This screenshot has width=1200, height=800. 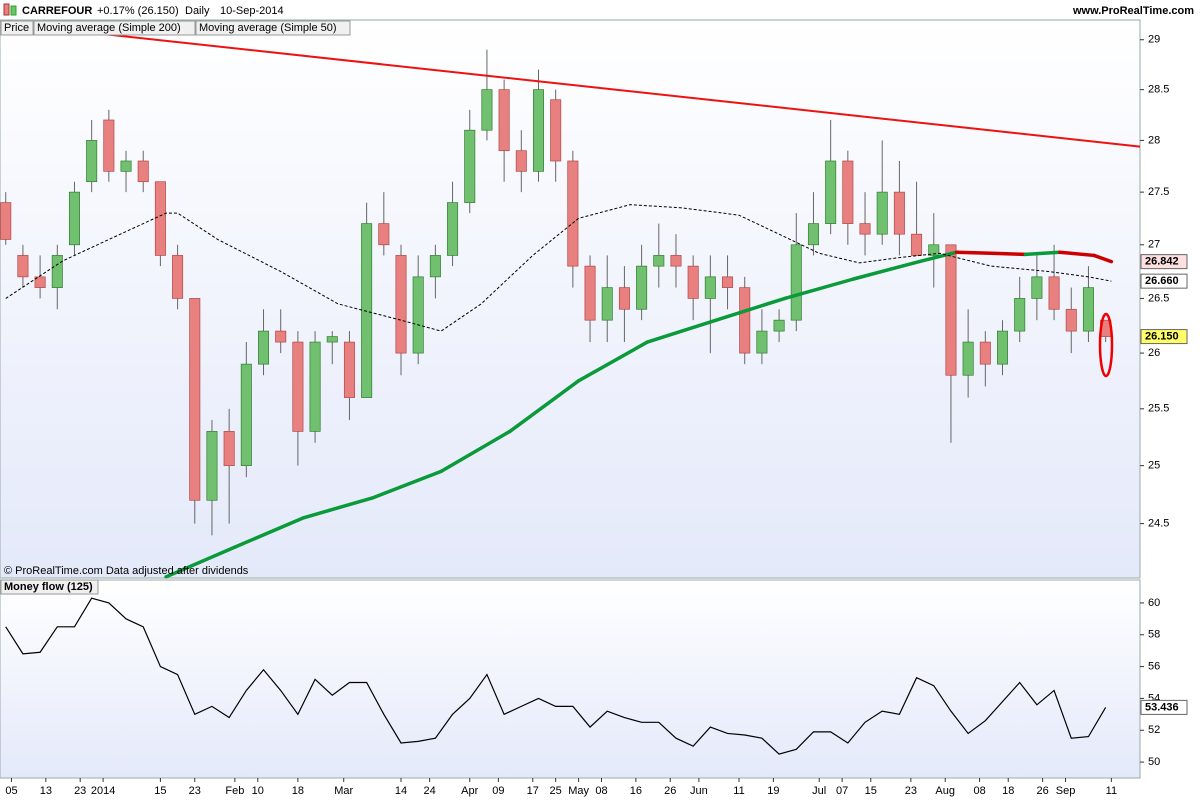 What do you see at coordinates (1158, 298) in the screenshot?
I see `y-tick-label: 26.5` at bounding box center [1158, 298].